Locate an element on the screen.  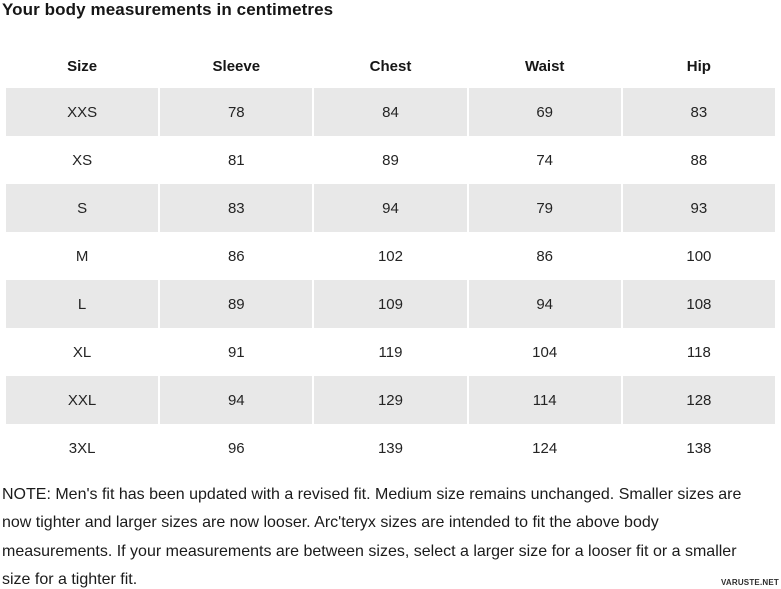
hip-cell: 100 is located at coordinates (698, 256).